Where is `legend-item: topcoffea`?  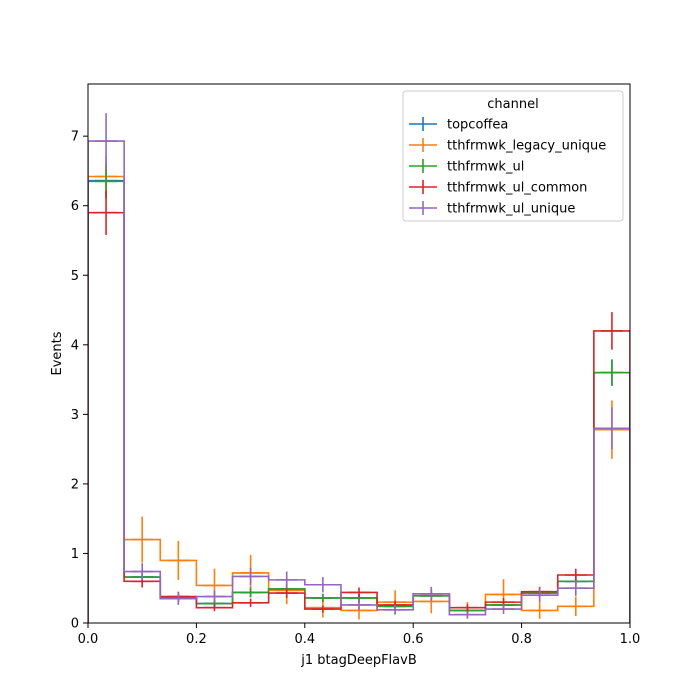
legend-item: topcoffea is located at coordinates (458, 125).